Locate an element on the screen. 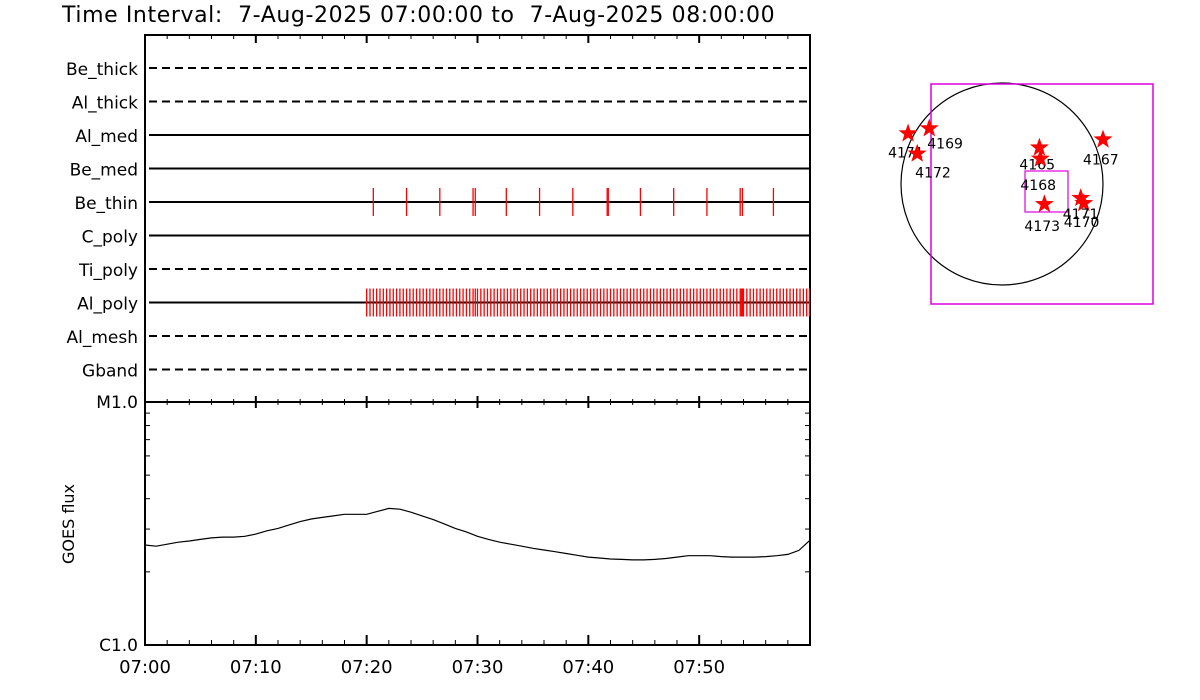 This screenshot has width=1200, height=700. field-of-view-box is located at coordinates (1042, 194).